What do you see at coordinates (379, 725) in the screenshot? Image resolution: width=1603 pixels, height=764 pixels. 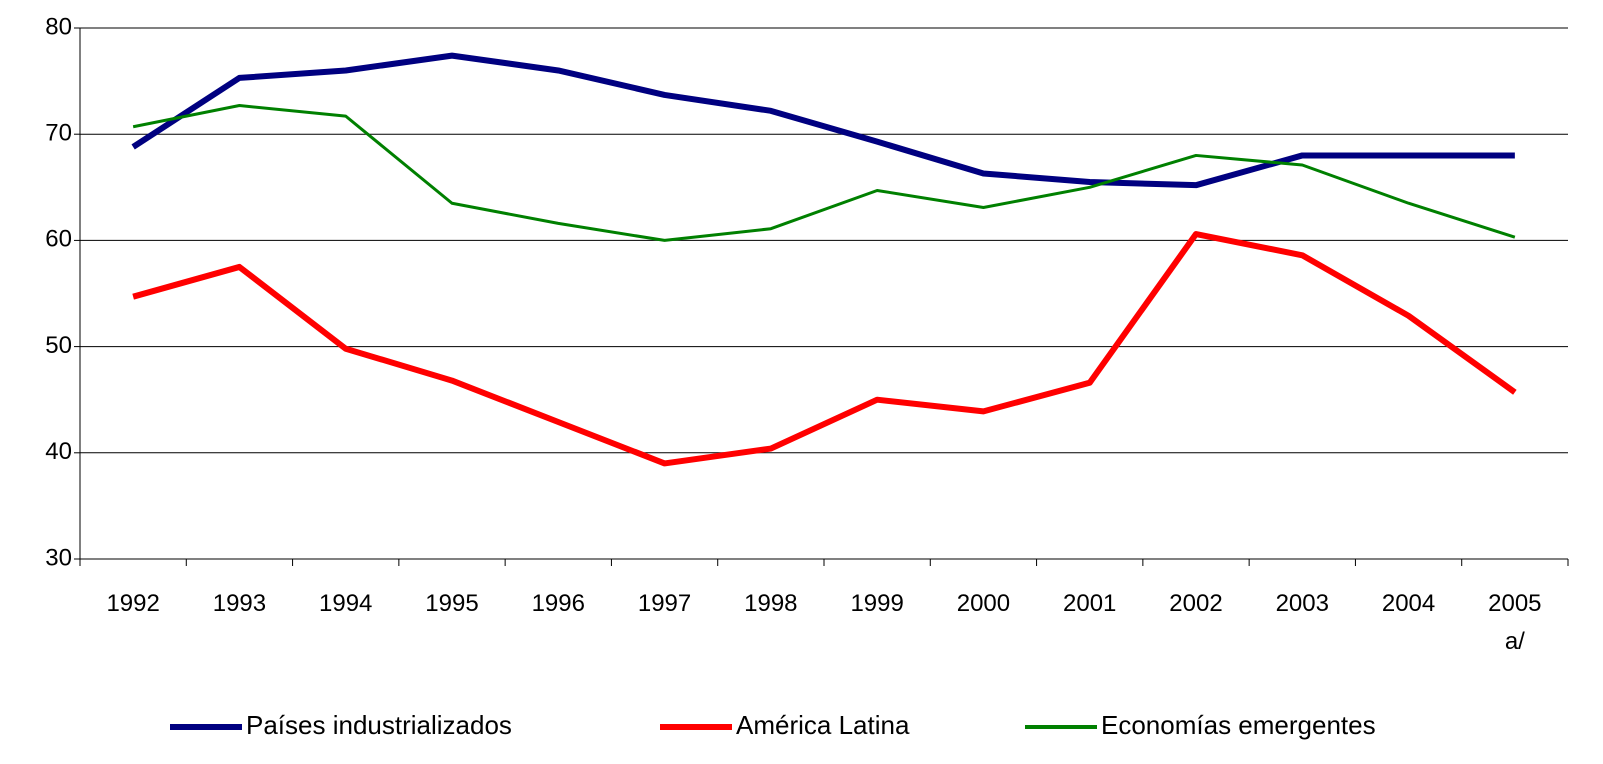 I see `legend-label: Países industrializados` at bounding box center [379, 725].